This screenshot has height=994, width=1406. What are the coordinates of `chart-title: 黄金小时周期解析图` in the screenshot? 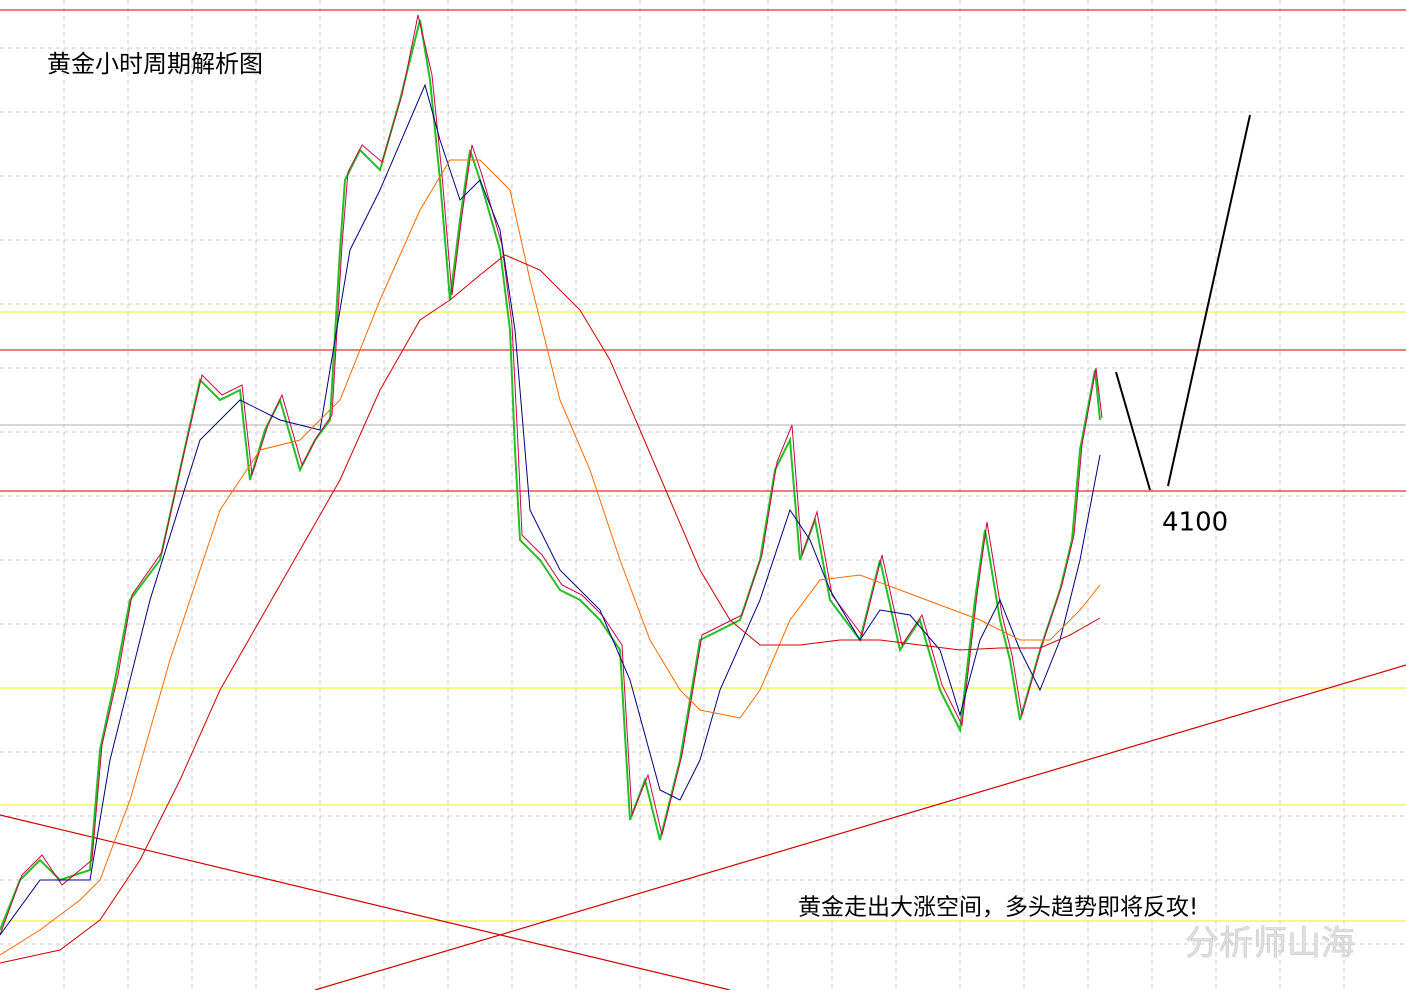 It's located at (155, 64).